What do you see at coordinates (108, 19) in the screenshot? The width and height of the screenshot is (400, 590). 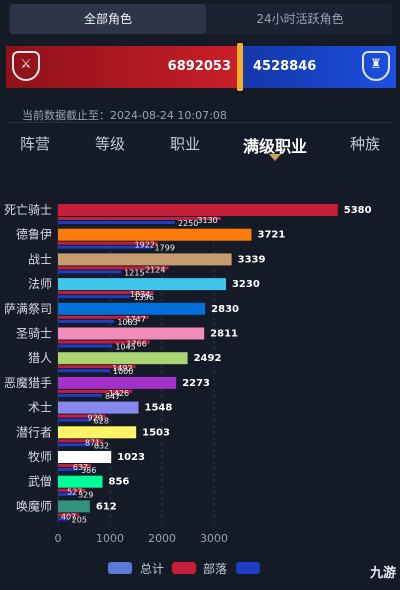 I see `tab-all-characters: 全部角色` at bounding box center [108, 19].